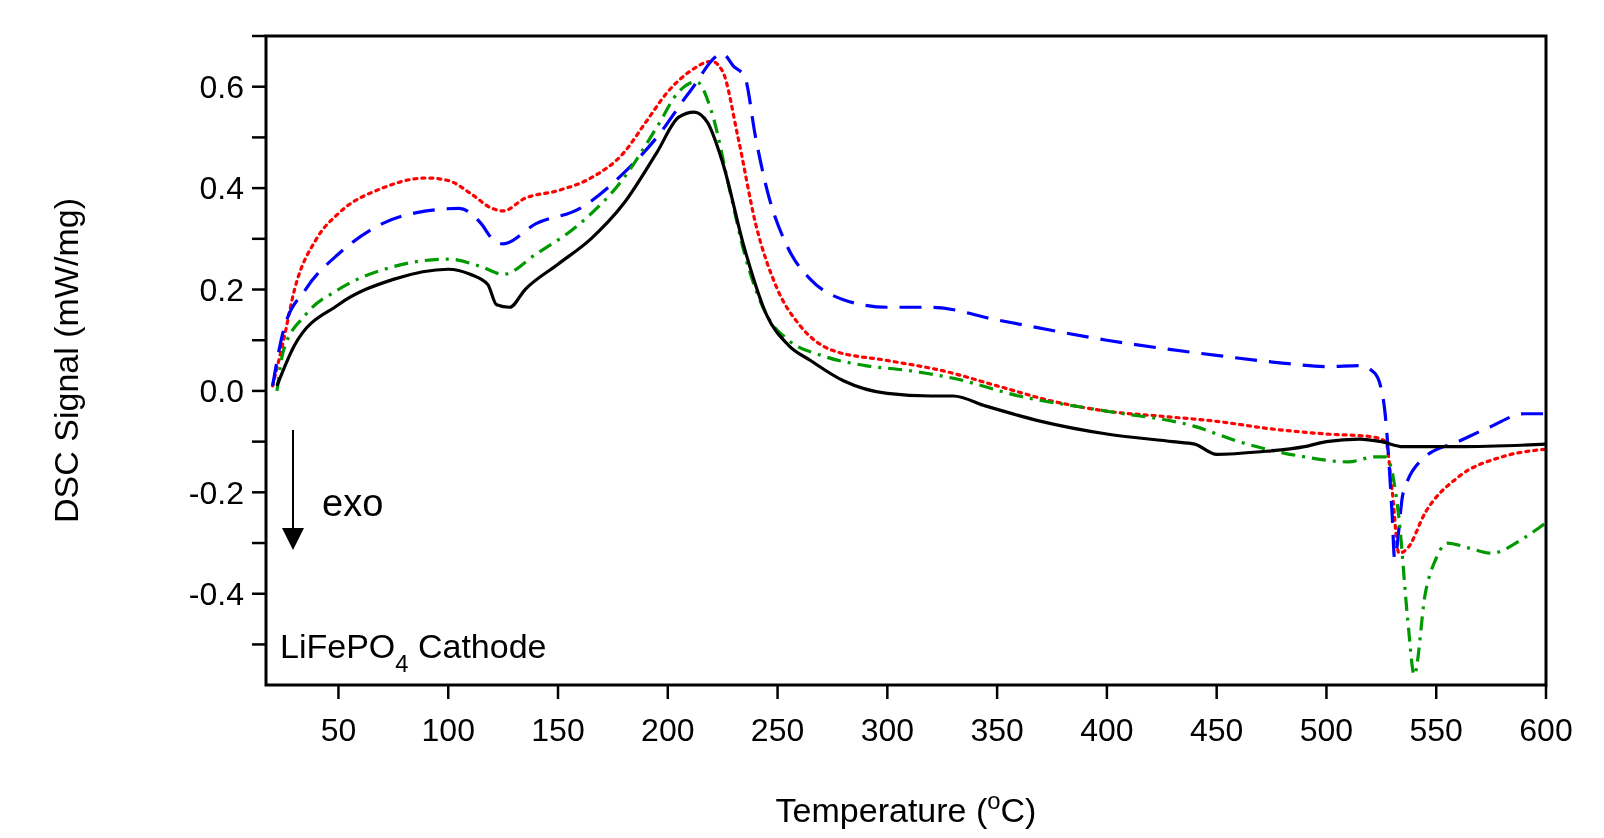  Describe the element at coordinates (221, 86) in the screenshot. I see `y-tick-label: 0.6` at that location.